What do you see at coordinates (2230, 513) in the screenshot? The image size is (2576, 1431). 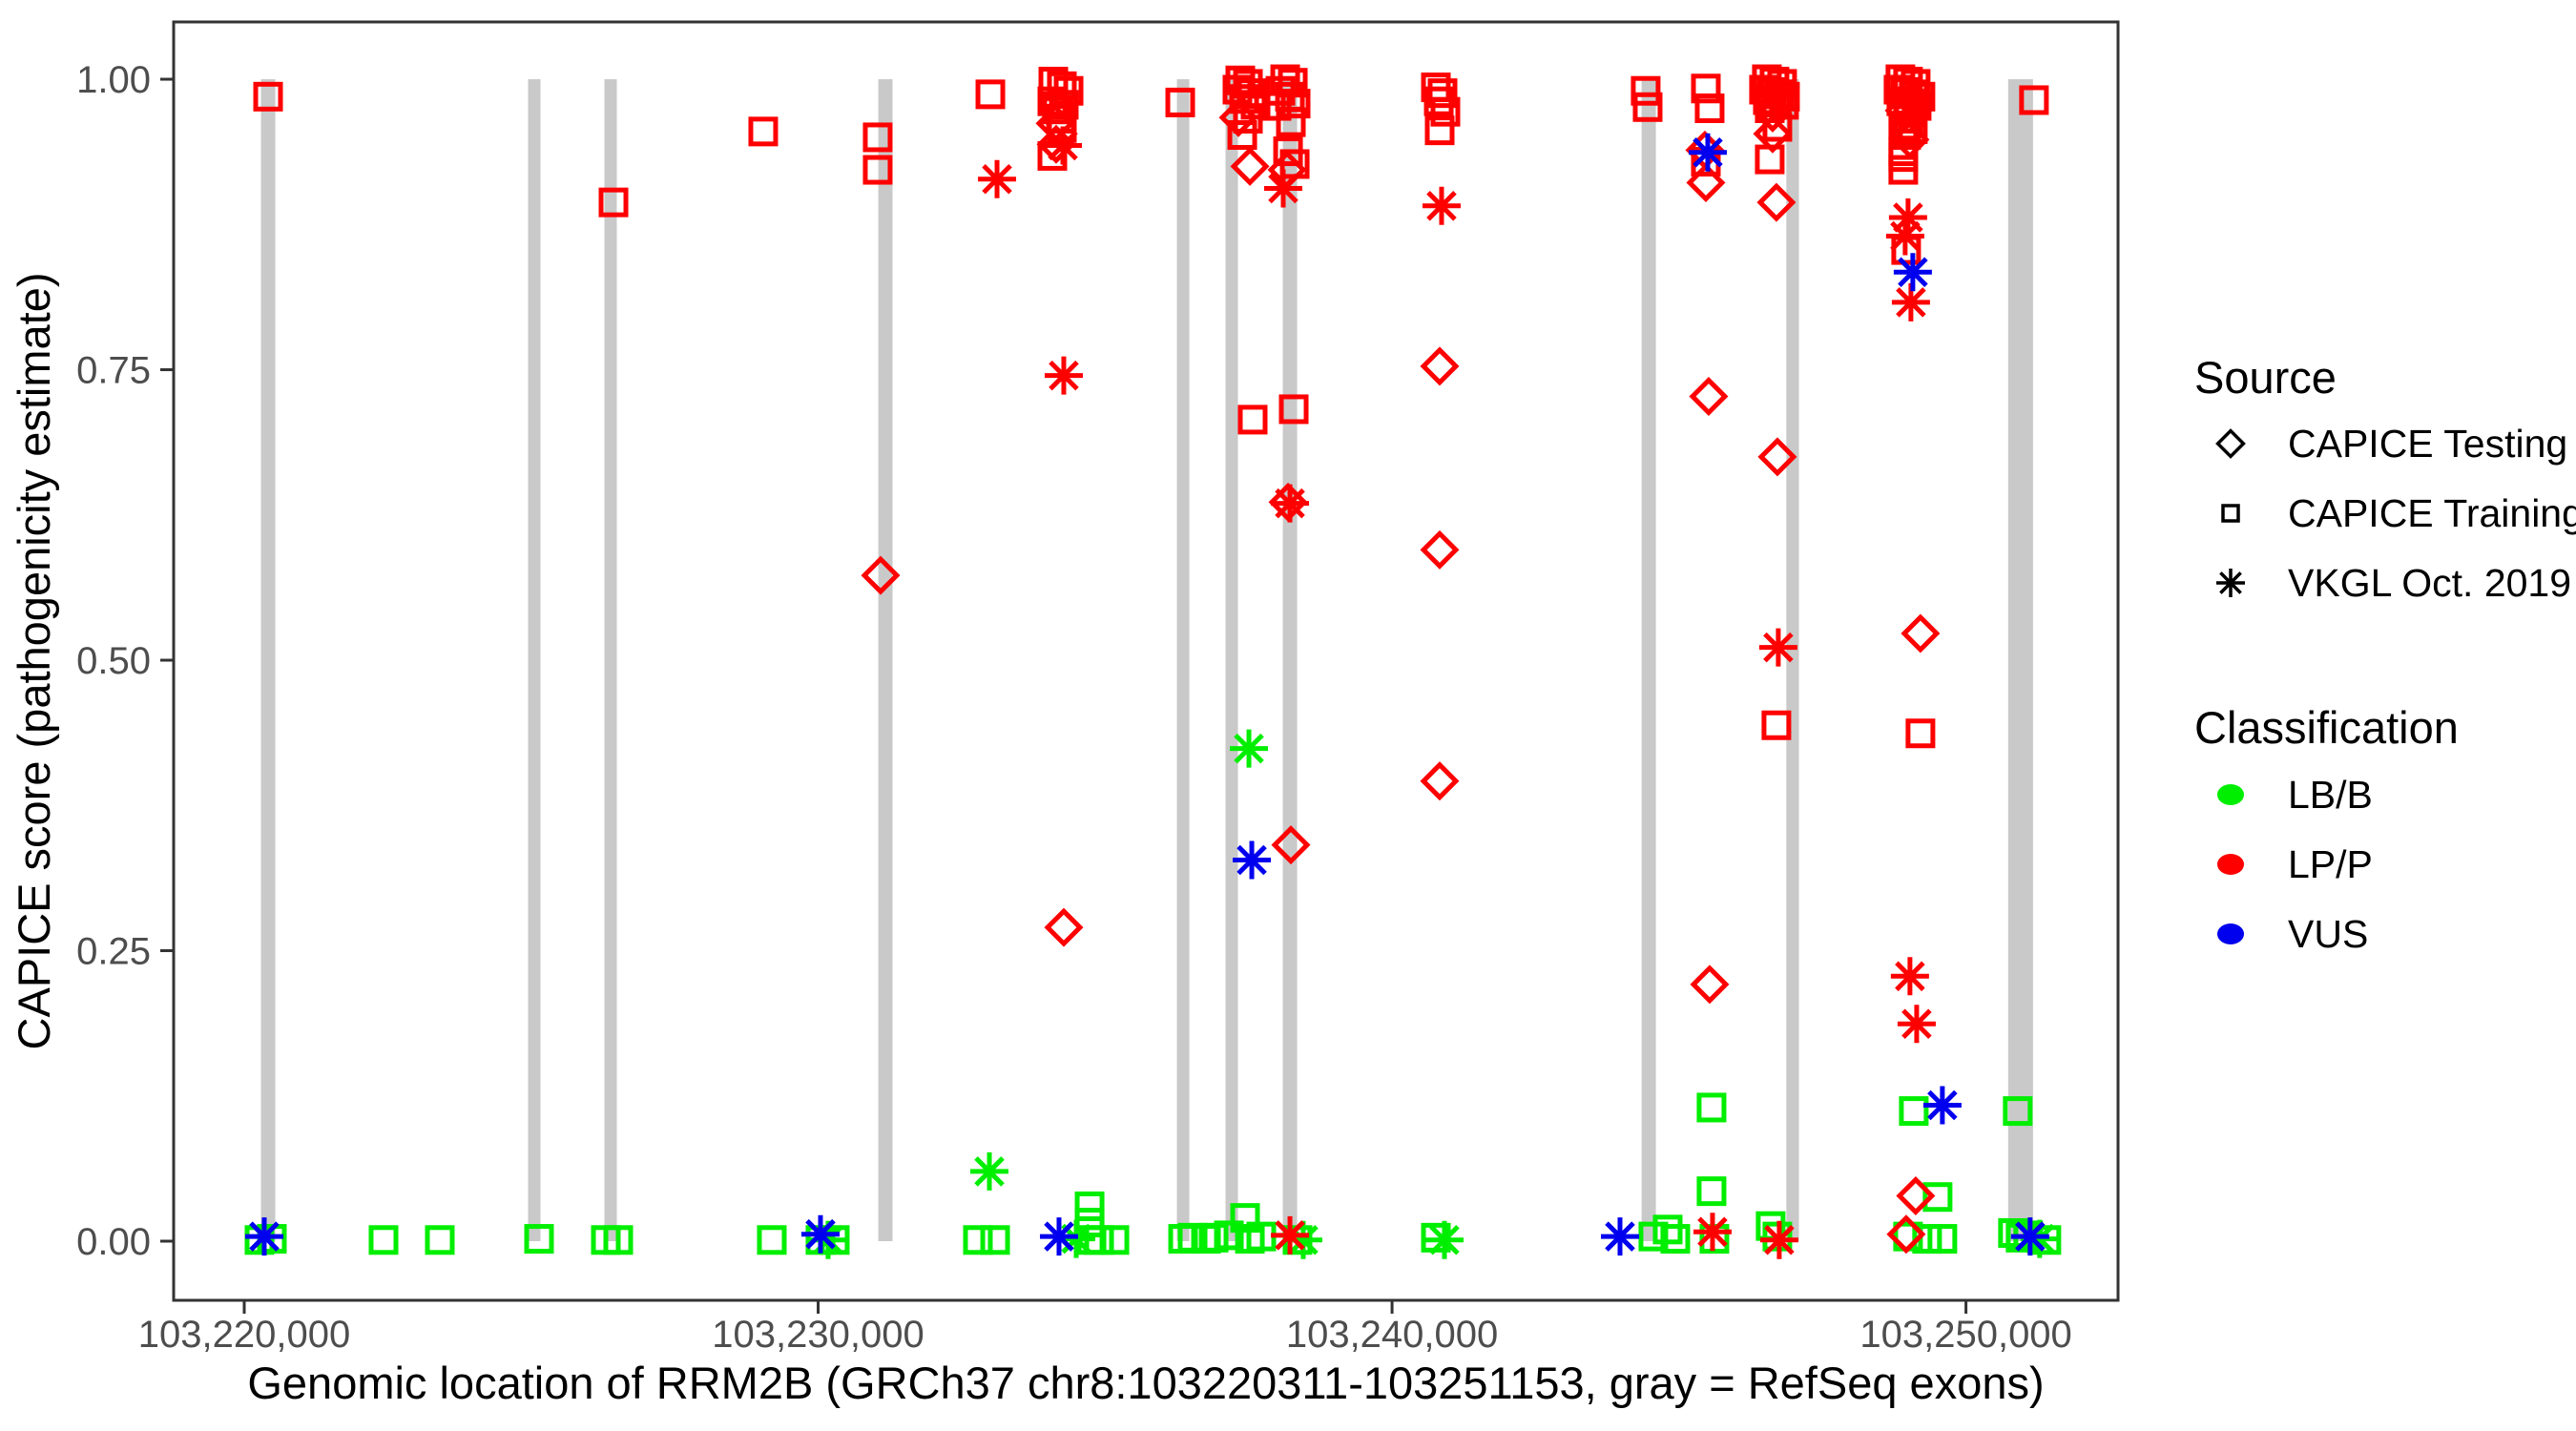 I see `square-icon` at bounding box center [2230, 513].